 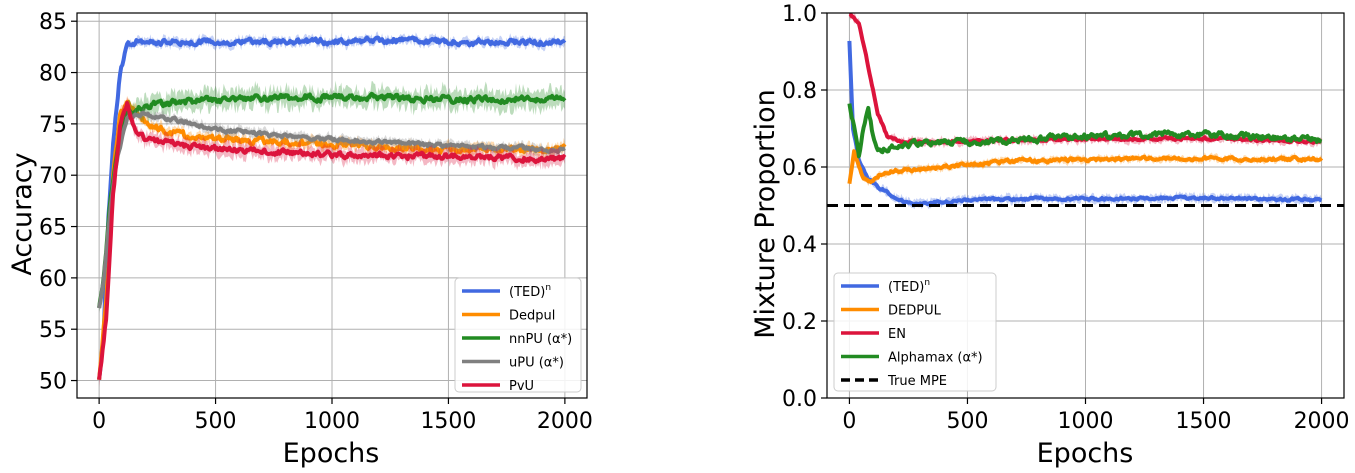 What do you see at coordinates (799, 322) in the screenshot?
I see `mixture-y-tick-label: 0.2` at bounding box center [799, 322].